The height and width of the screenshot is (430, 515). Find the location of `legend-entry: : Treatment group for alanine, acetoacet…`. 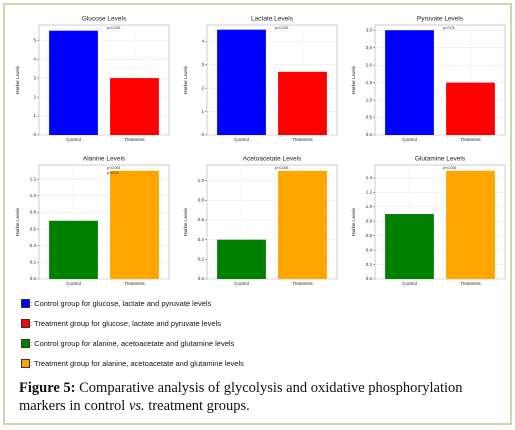

legend-entry: : Treatment group for alanine, acetoacet… is located at coordinates (132, 363).